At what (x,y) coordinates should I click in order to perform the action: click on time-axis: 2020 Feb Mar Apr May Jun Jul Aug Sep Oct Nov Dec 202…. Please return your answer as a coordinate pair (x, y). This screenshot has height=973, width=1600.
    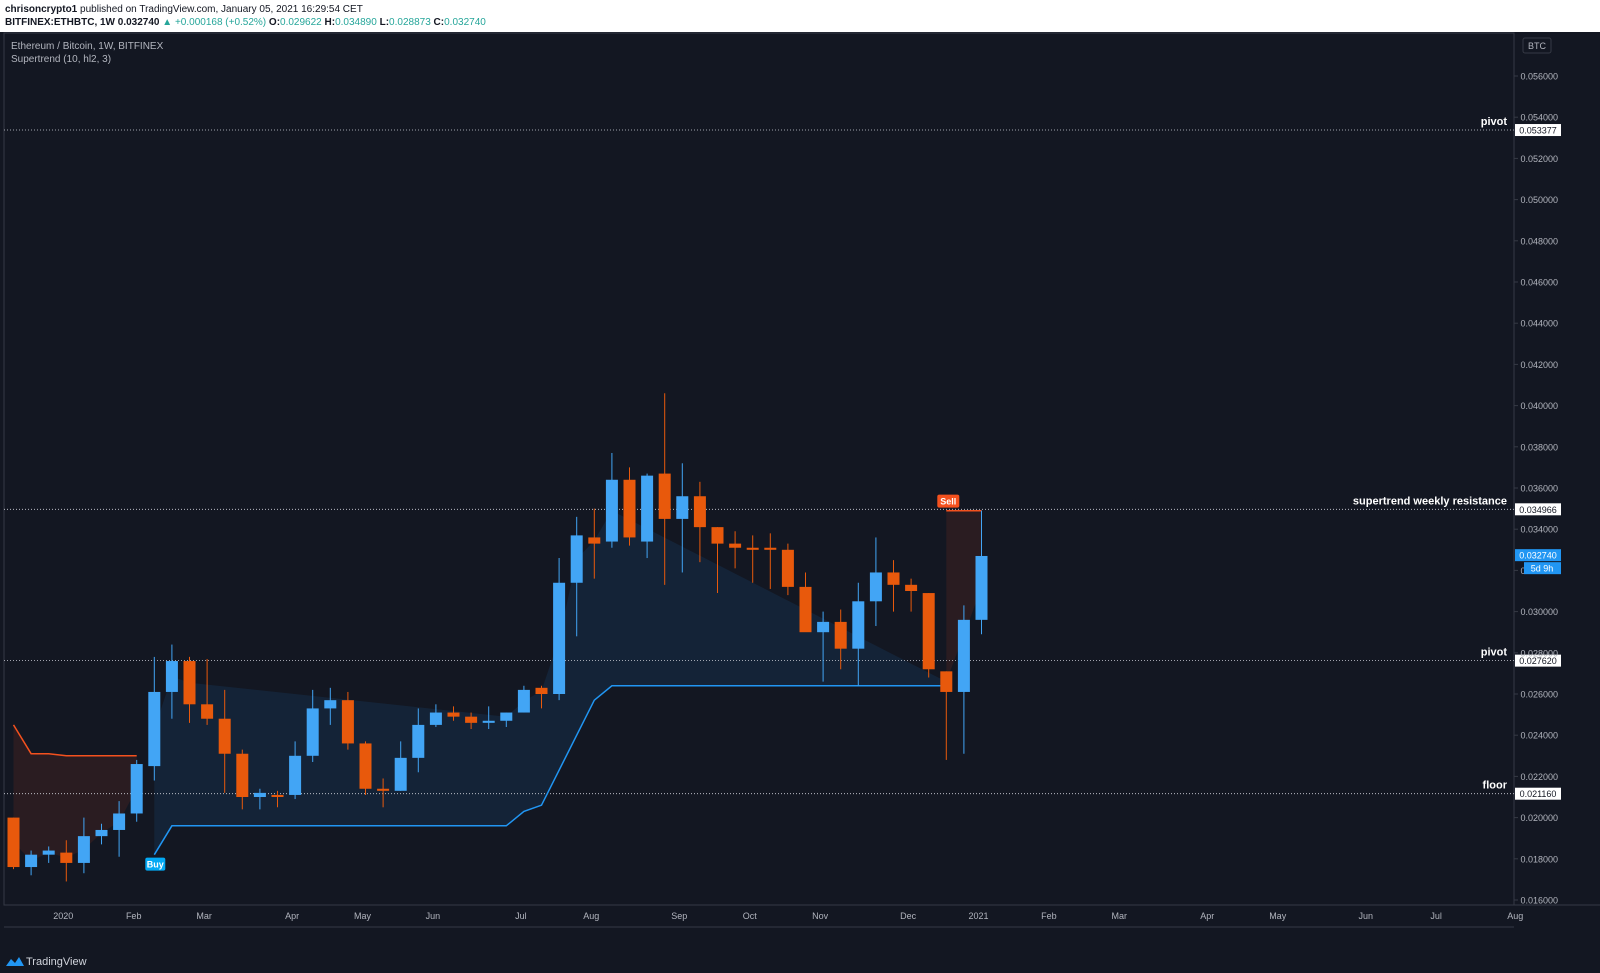
    Looking at the image, I should click on (788, 916).